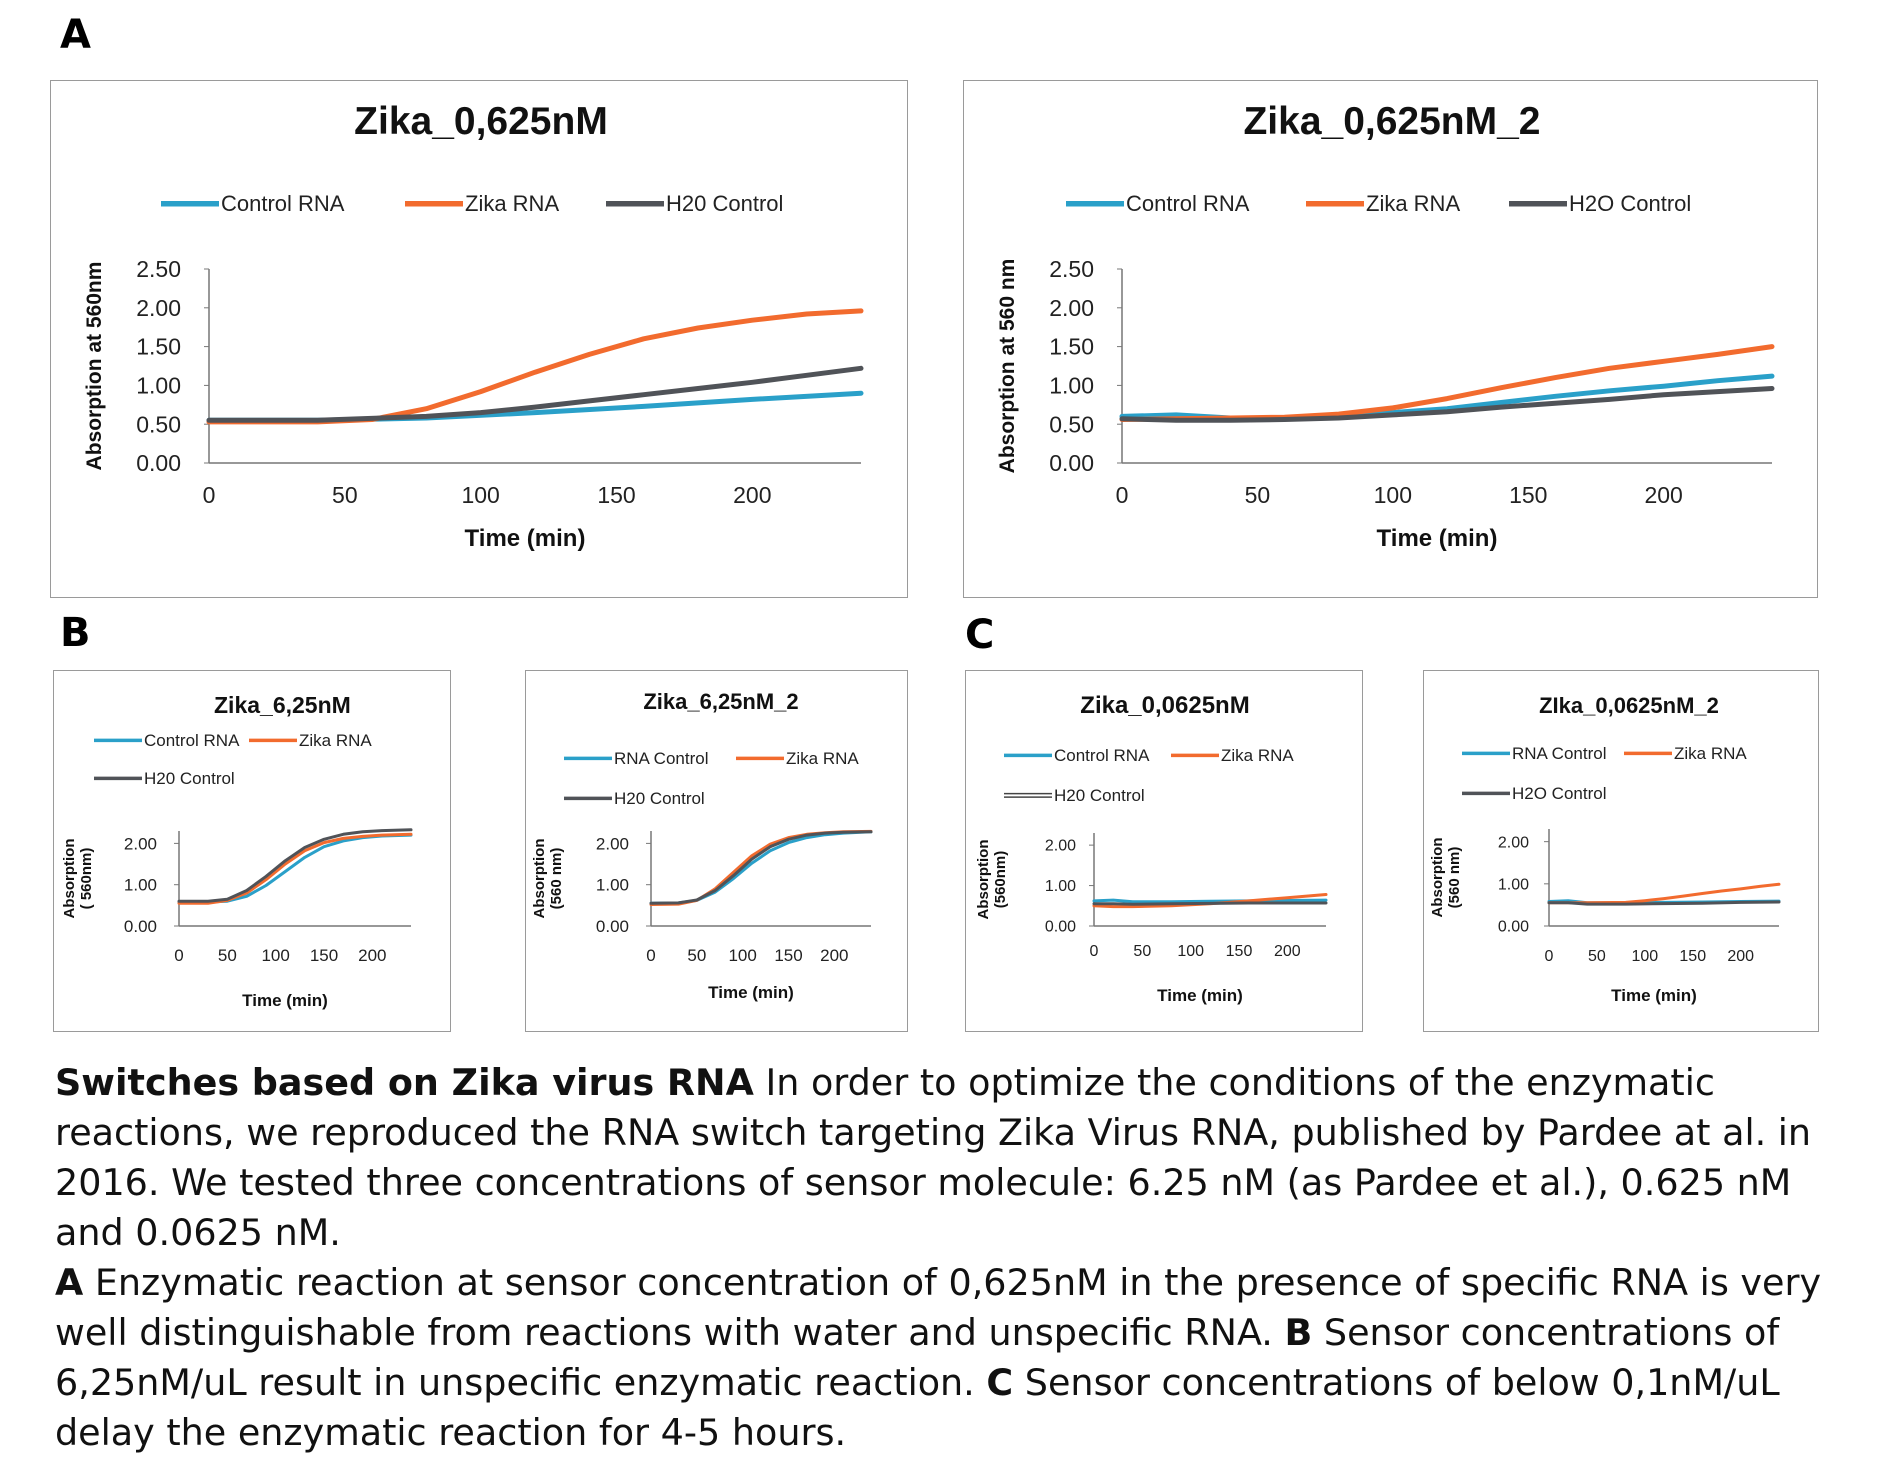 Image resolution: width=1890 pixels, height=1458 pixels. Describe the element at coordinates (1629, 705) in the screenshot. I see `chart-title: ZIka_0,0625nM_2` at that location.